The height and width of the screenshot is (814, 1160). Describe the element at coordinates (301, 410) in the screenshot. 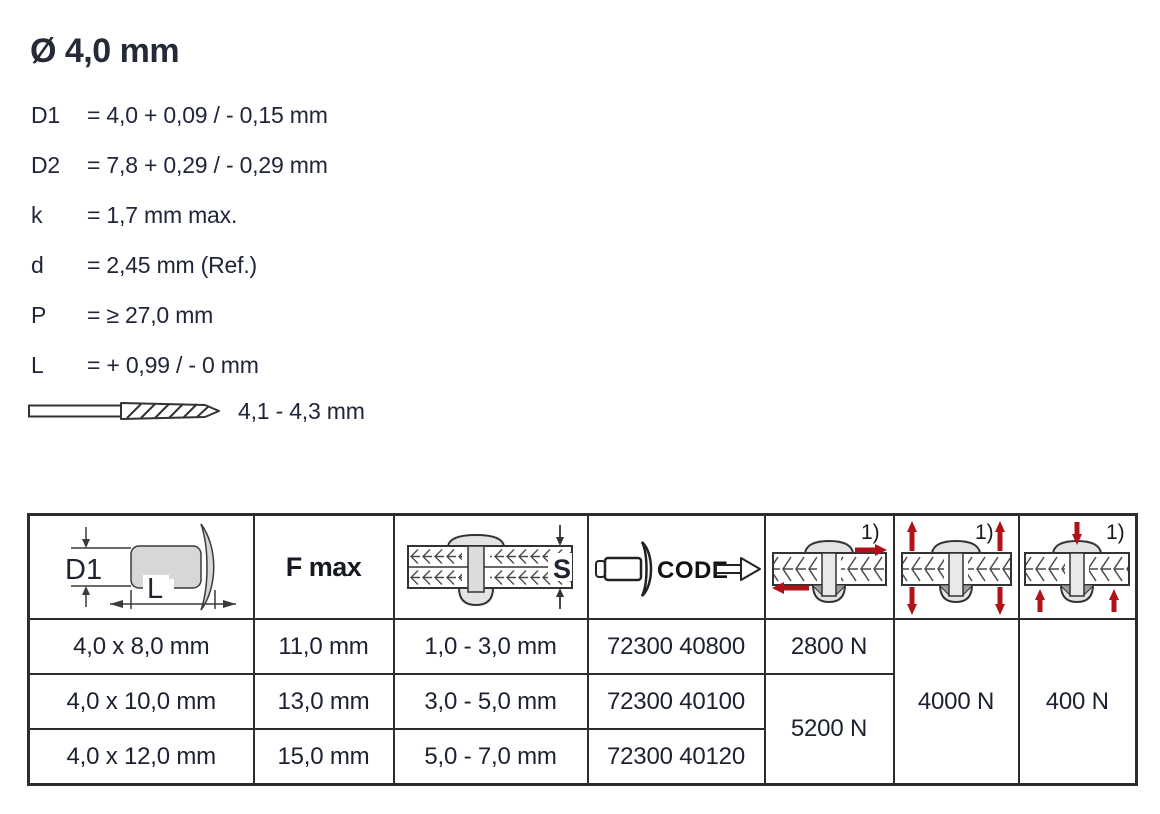

I see `drill-size-range: 4,1 - 4,3 mm` at that location.